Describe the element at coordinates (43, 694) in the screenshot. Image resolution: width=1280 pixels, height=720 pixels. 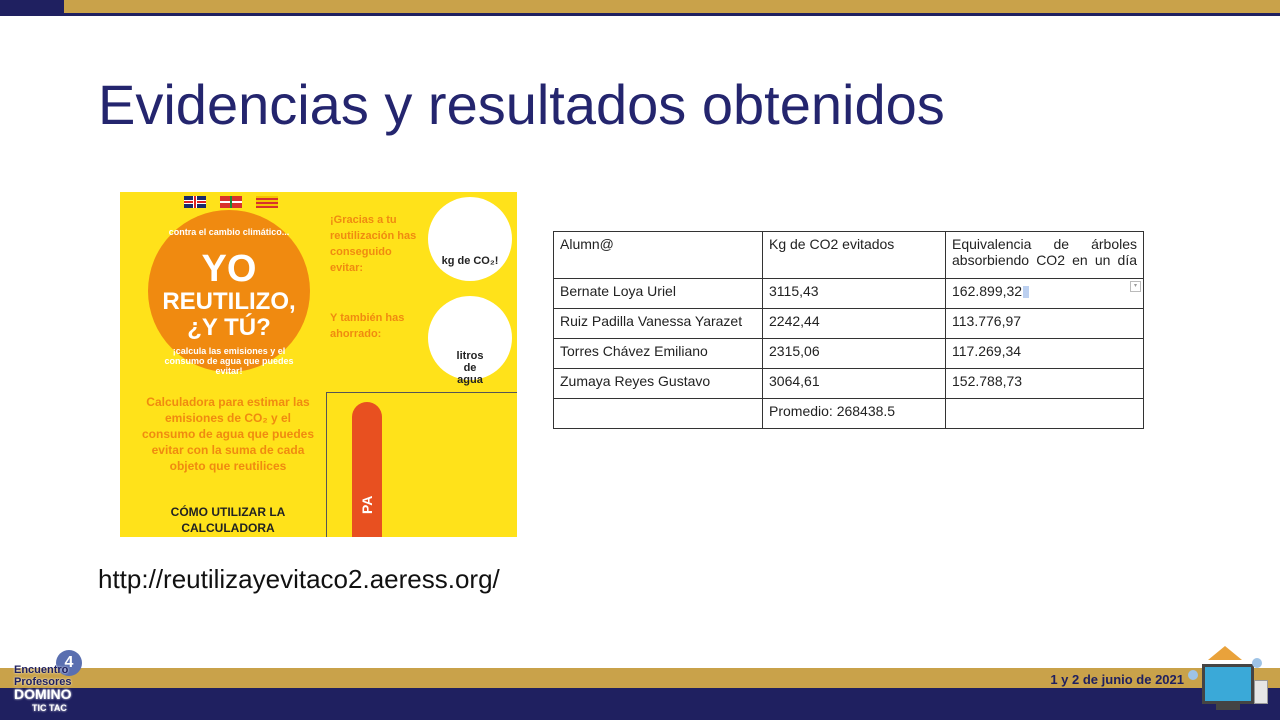
I see `logo-line-domino: DOMINO` at that location.